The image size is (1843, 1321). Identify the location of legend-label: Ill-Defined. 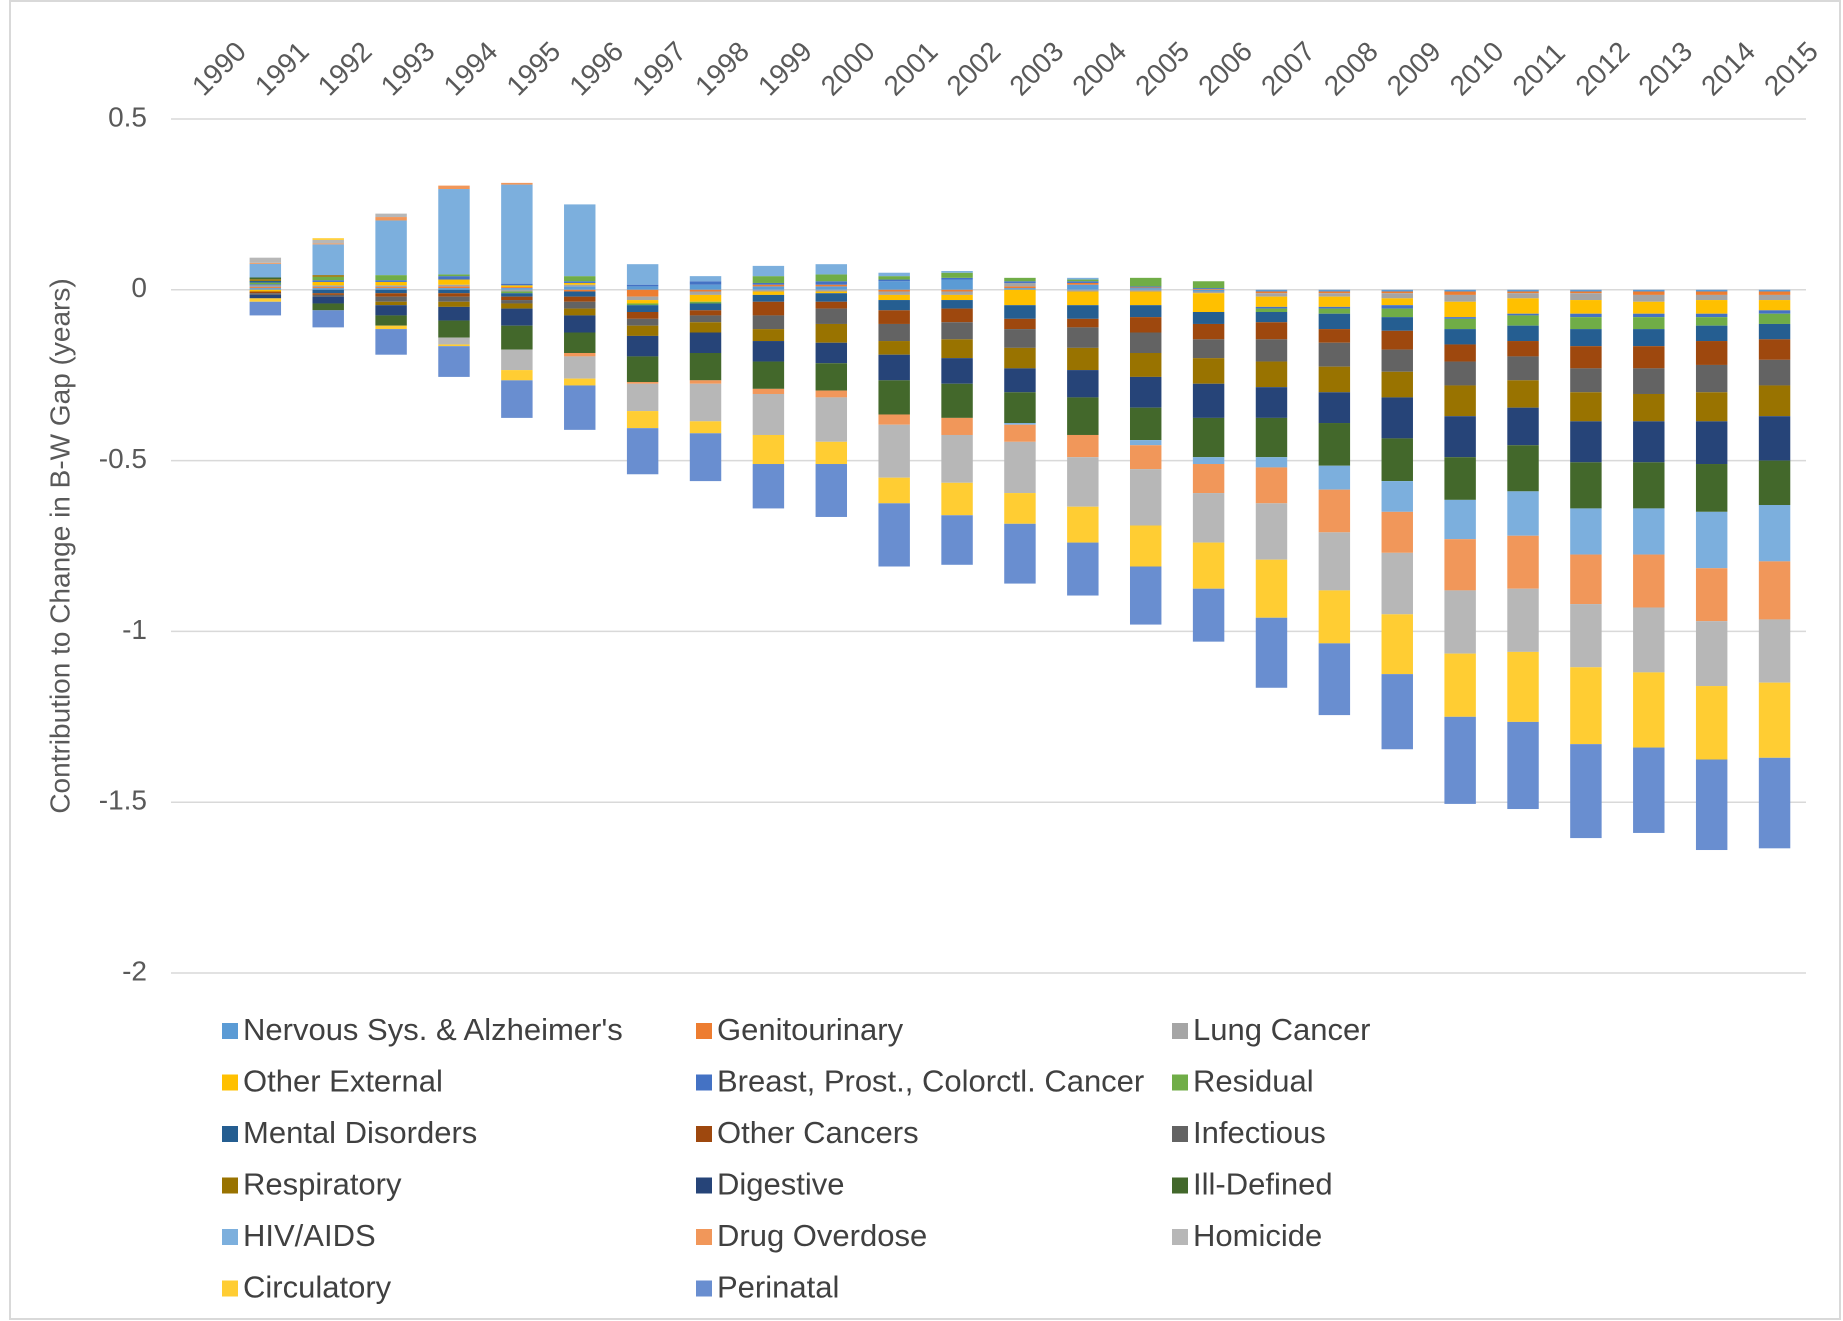
(1263, 1184).